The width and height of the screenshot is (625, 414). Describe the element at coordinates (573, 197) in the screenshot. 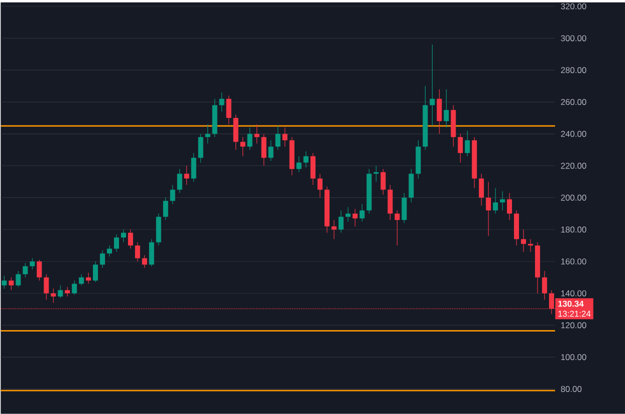

I see `y-tick-label: 200.00` at that location.